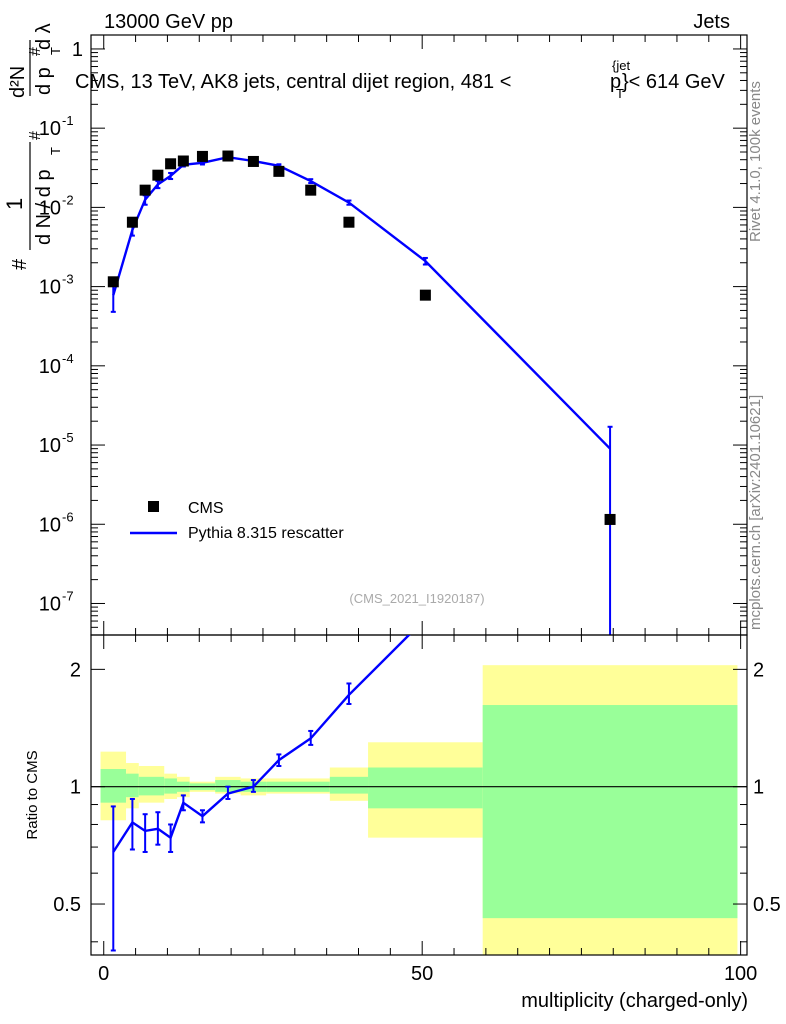 The image size is (786, 1024). What do you see at coordinates (68, 279) in the screenshot?
I see `main-y-tick-label-exponent: -3` at bounding box center [68, 279].